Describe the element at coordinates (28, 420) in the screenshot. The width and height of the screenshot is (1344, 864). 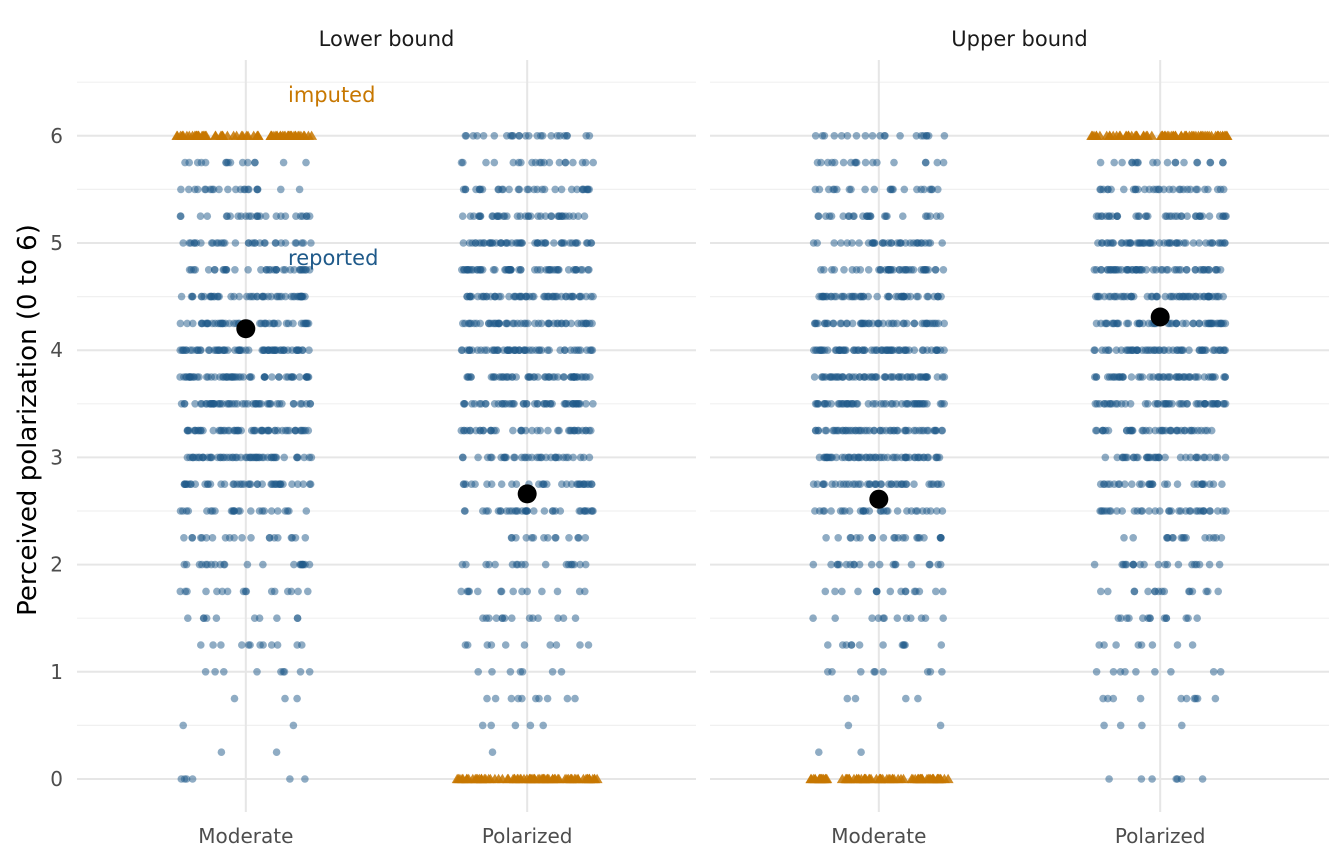
I see `y-axis-title: Perceived polarization (0 to 6)` at that location.